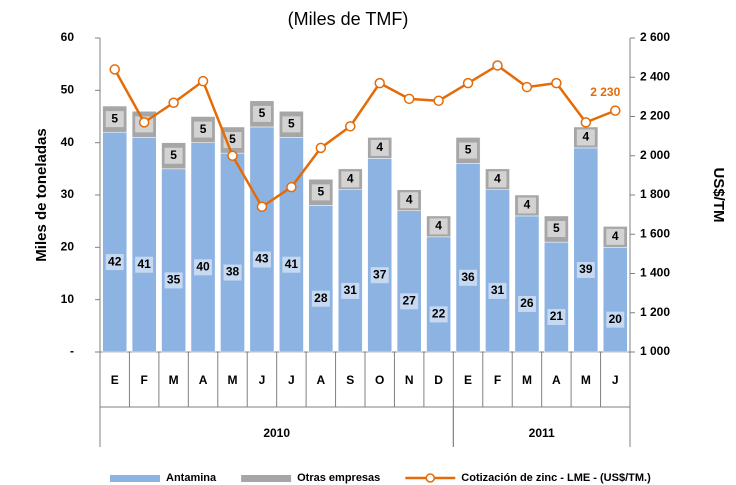  What do you see at coordinates (438, 380) in the screenshot?
I see `x-tick-label: D` at bounding box center [438, 380].